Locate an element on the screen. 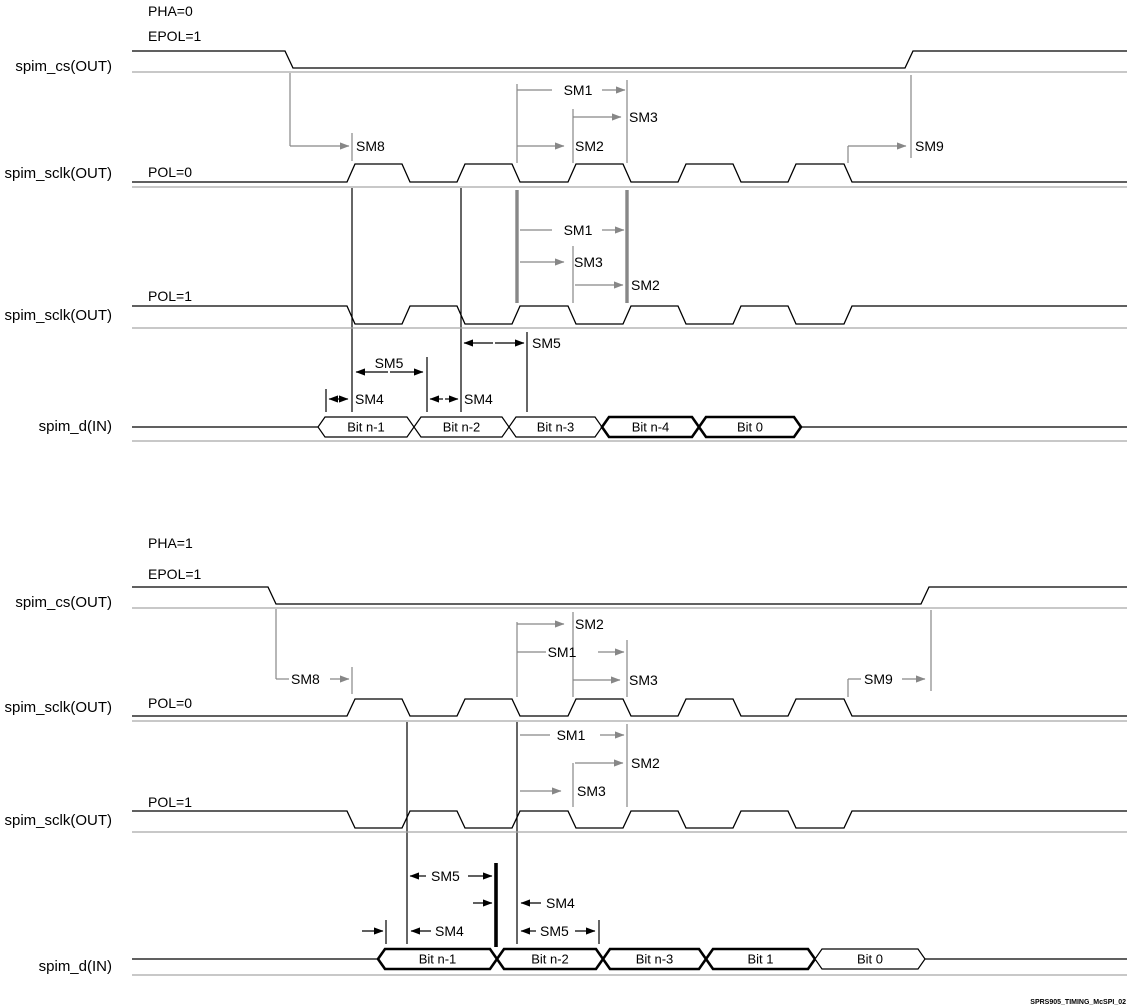  bit-label: Bit n-4 is located at coordinates (651, 427).